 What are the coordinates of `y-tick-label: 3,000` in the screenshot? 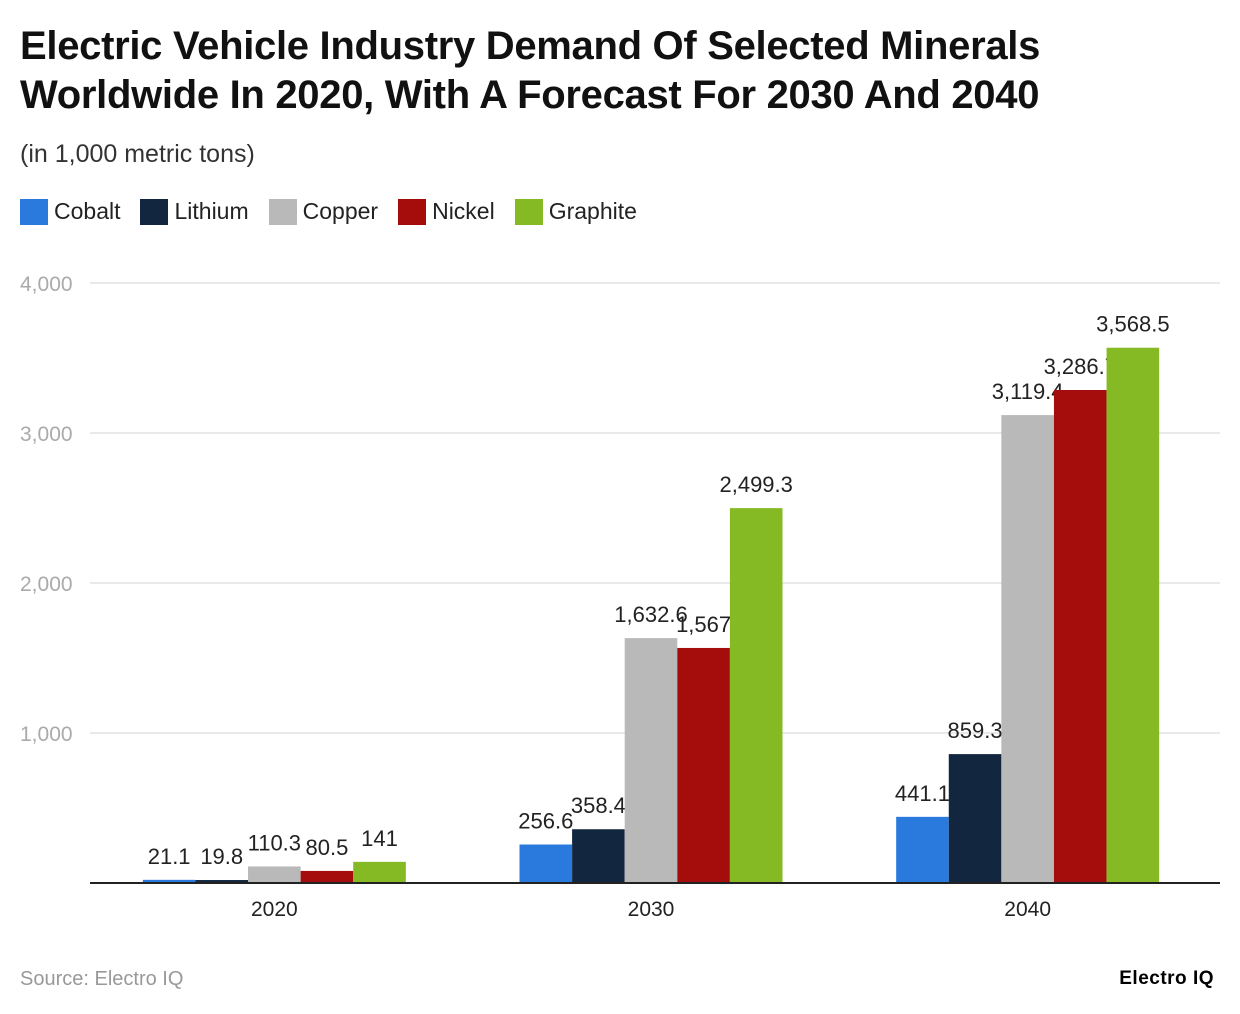 It's located at (46, 434).